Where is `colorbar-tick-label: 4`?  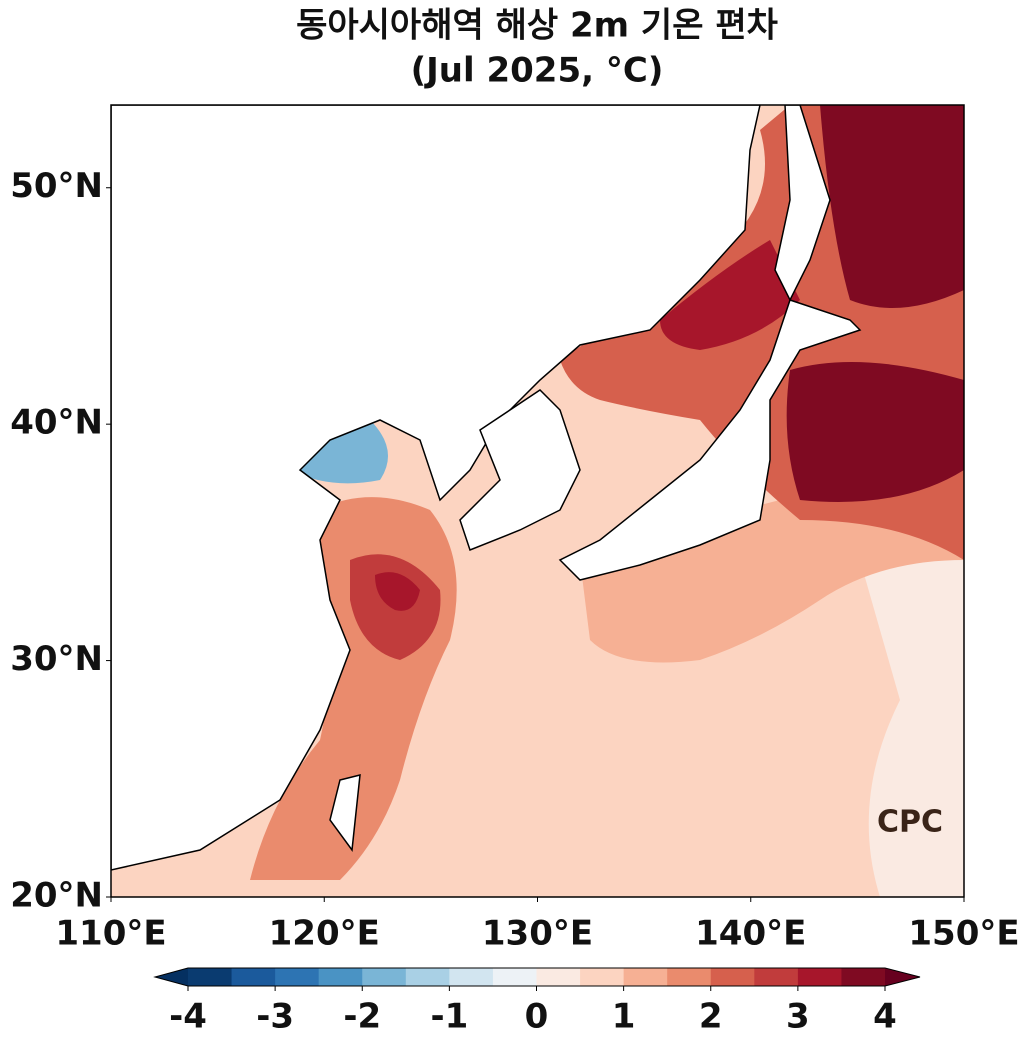 colorbar-tick-label: 4 is located at coordinates (885, 1017).